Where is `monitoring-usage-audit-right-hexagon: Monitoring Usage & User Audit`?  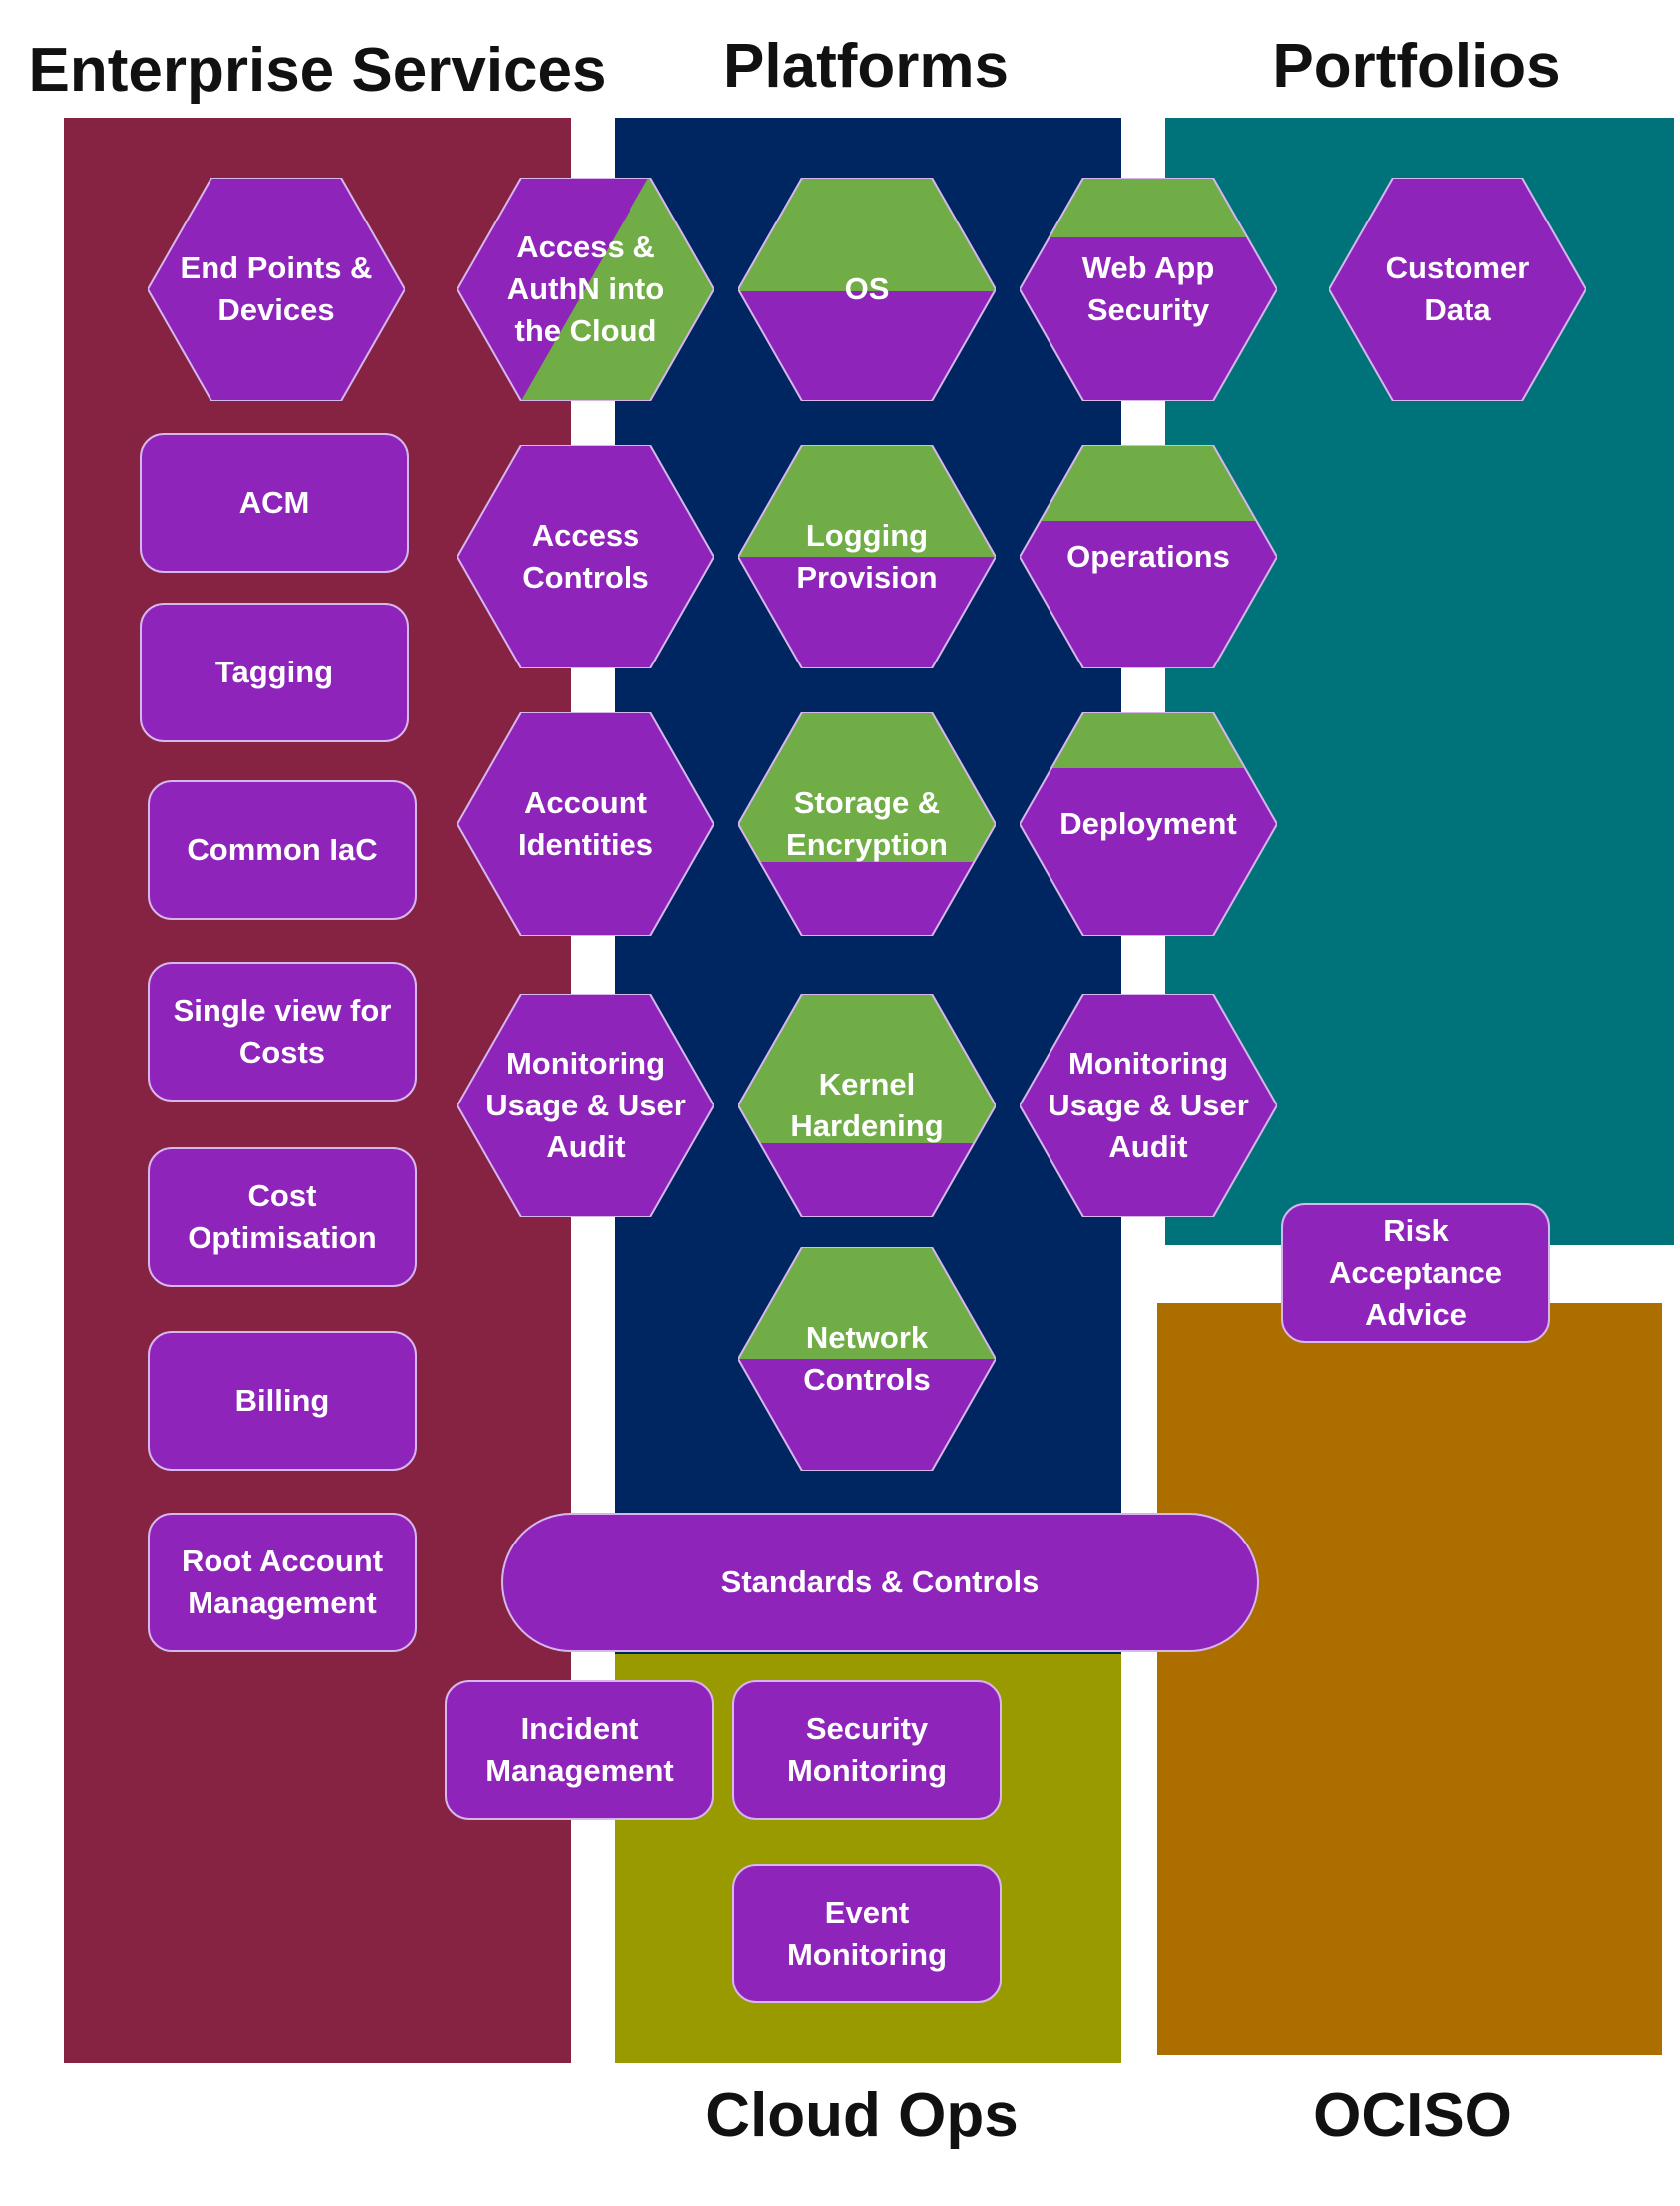
monitoring-usage-audit-right-hexagon: Monitoring Usage & User Audit is located at coordinates (1148, 1105).